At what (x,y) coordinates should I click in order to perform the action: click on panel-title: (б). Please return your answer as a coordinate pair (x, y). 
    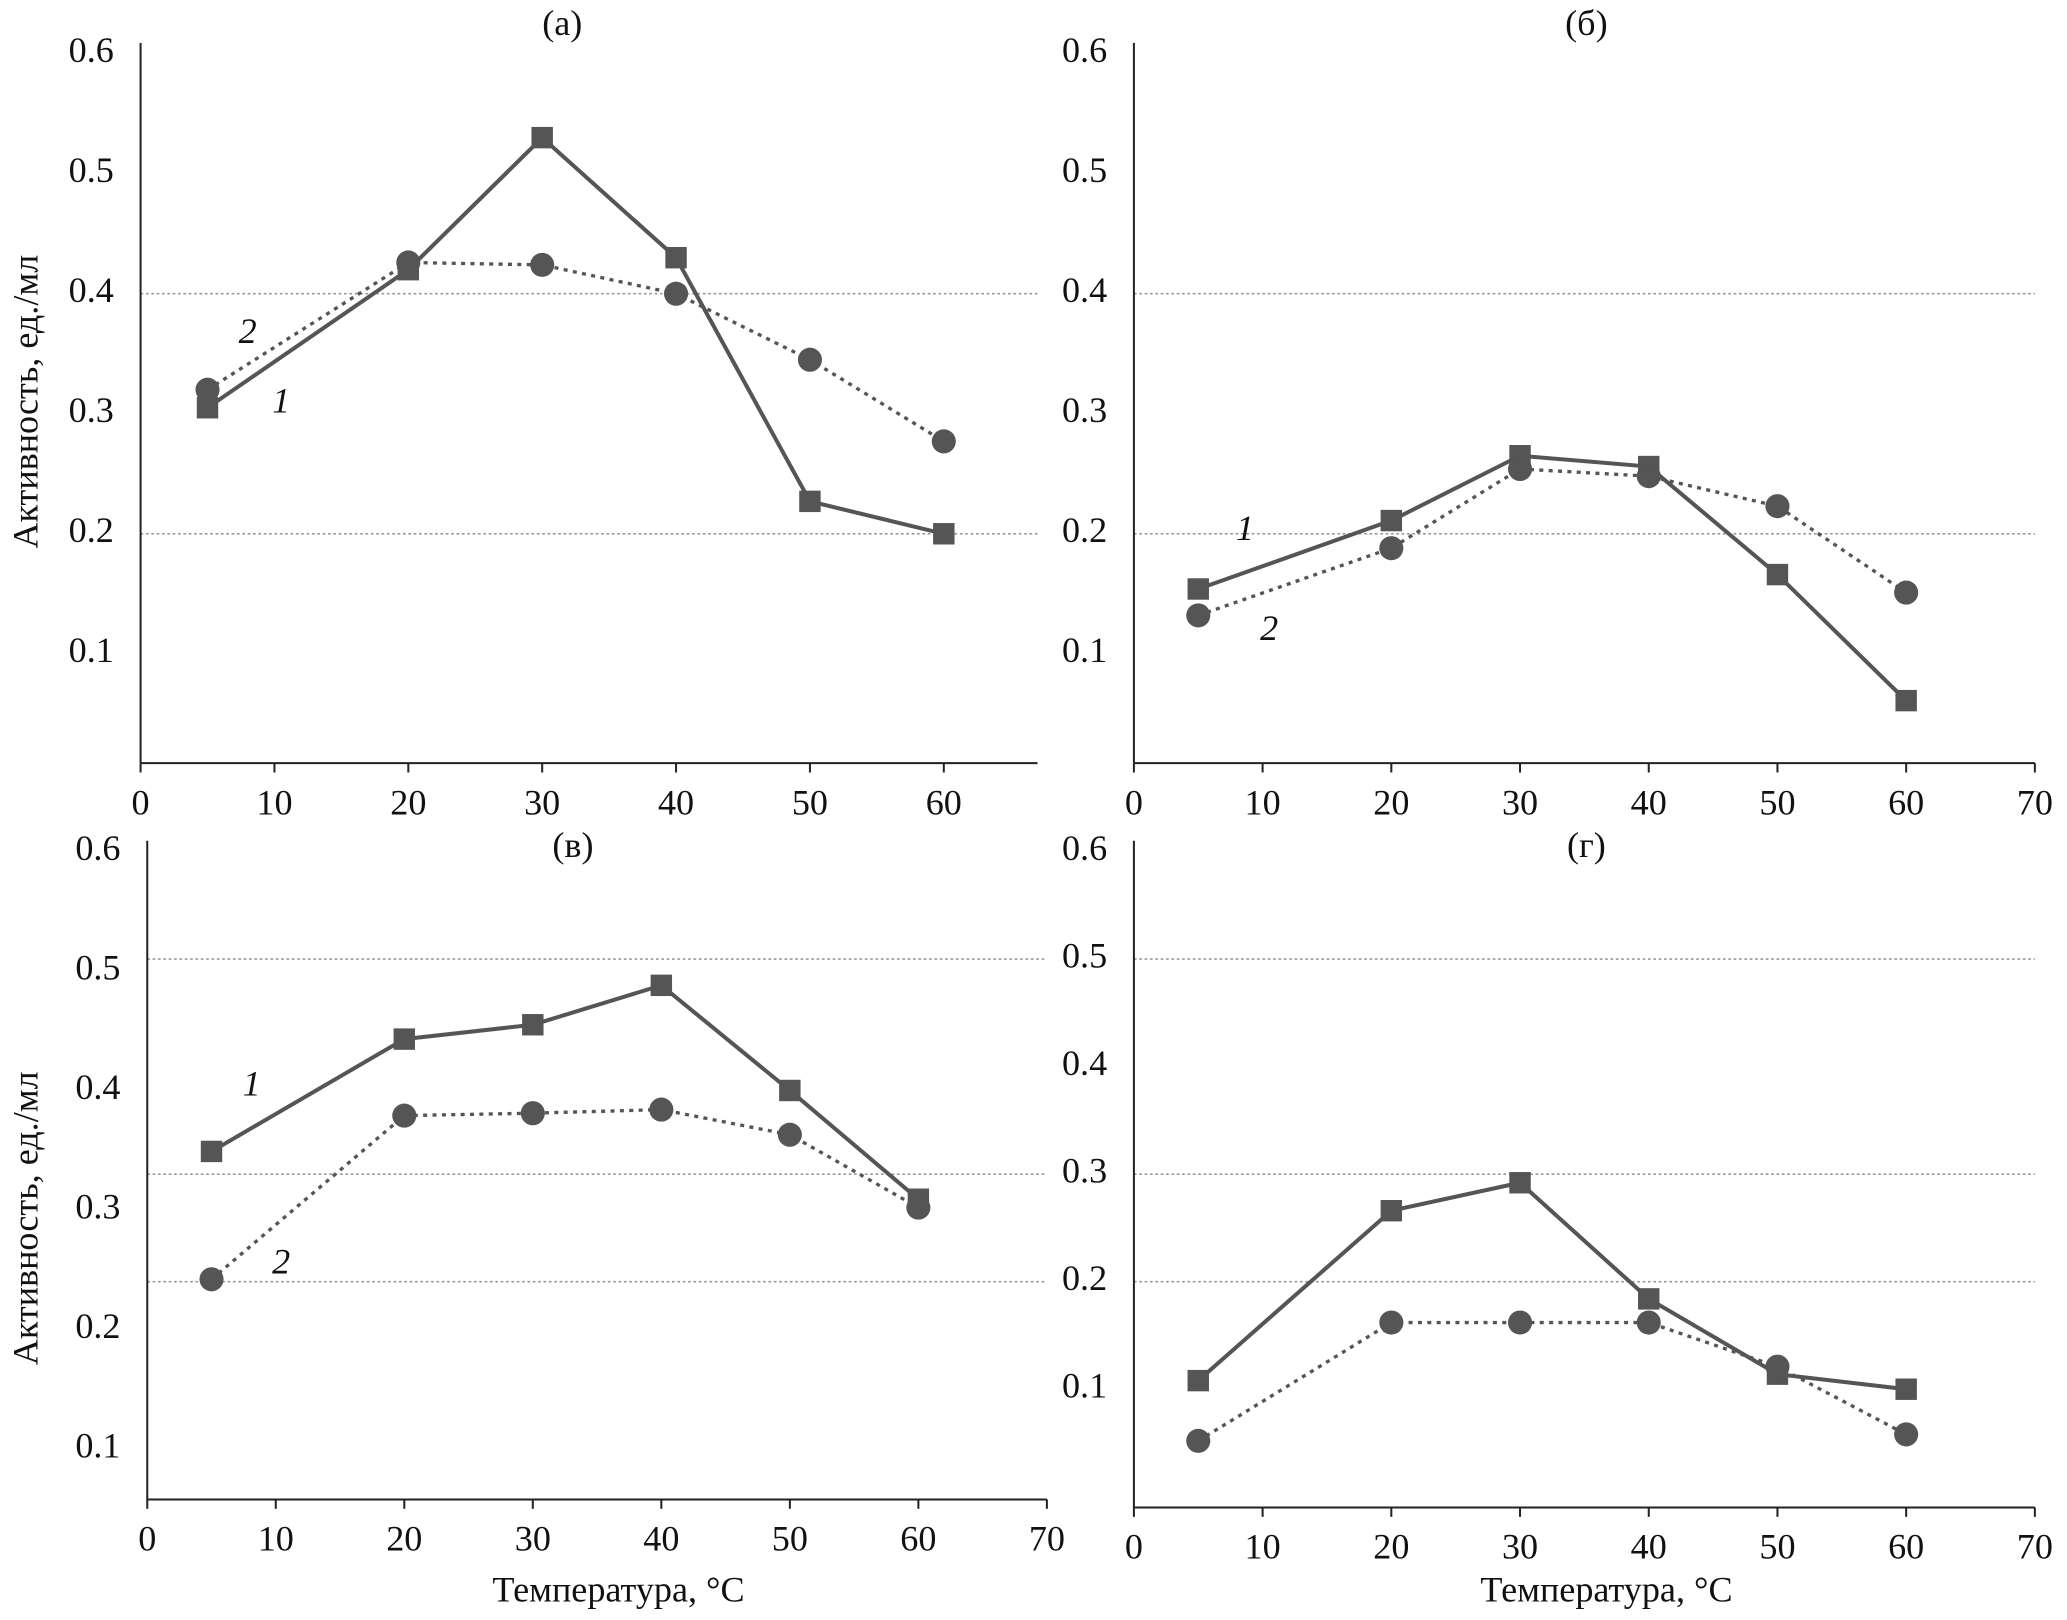
    Looking at the image, I should click on (1586, 23).